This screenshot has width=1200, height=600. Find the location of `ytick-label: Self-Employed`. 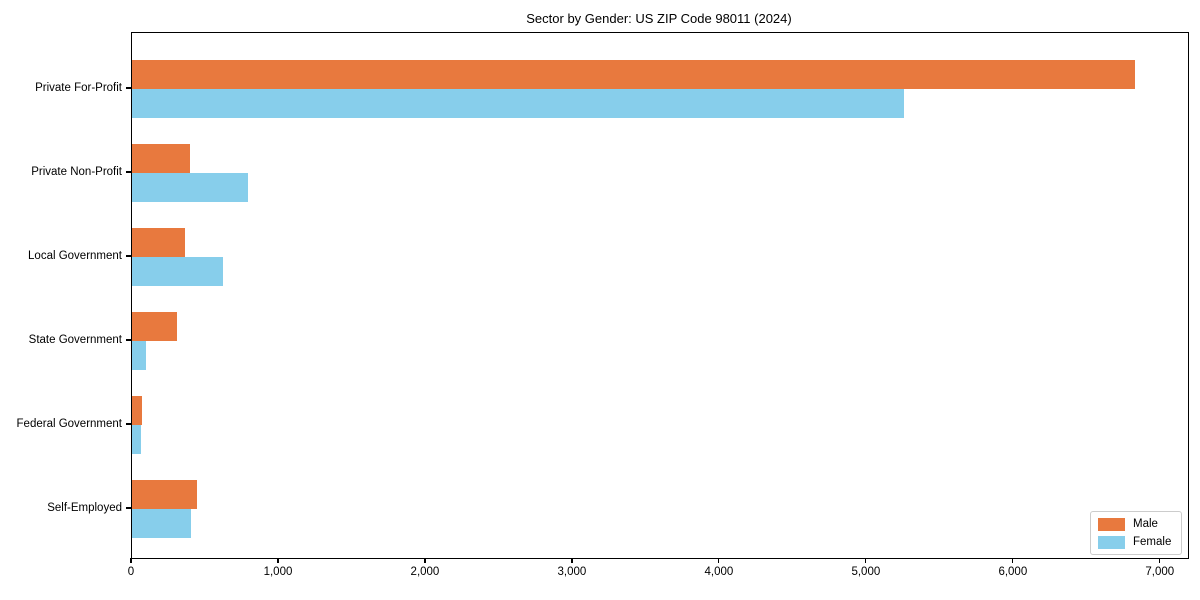

ytick-label: Self-Employed is located at coordinates (84, 508).